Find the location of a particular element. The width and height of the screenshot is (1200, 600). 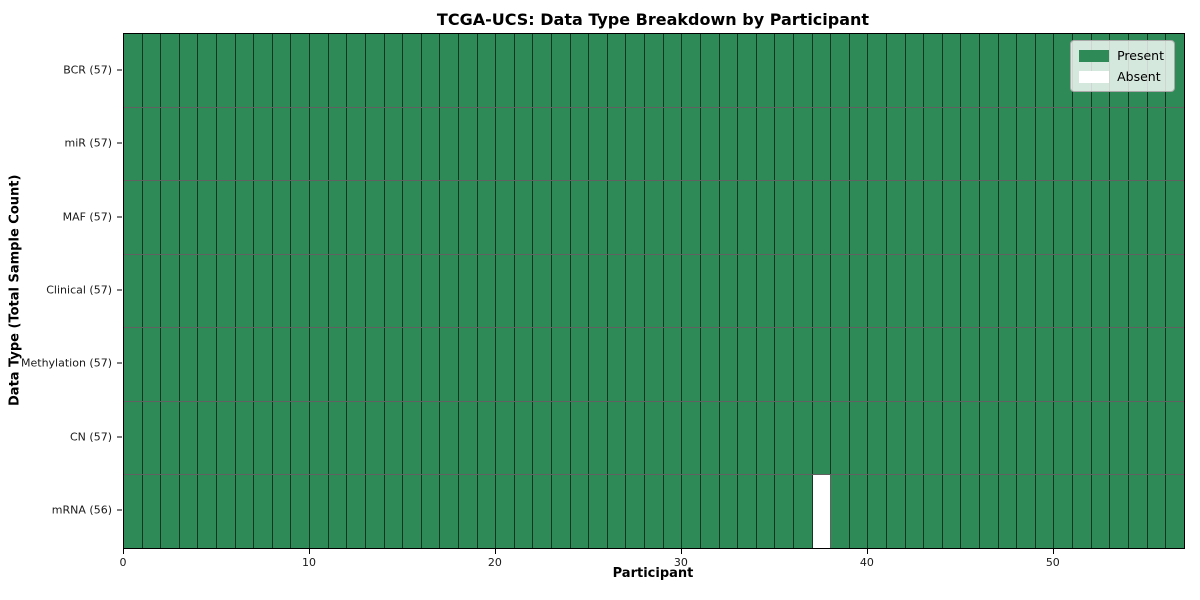

cell-Clinical-p43-present is located at coordinates (933, 291).